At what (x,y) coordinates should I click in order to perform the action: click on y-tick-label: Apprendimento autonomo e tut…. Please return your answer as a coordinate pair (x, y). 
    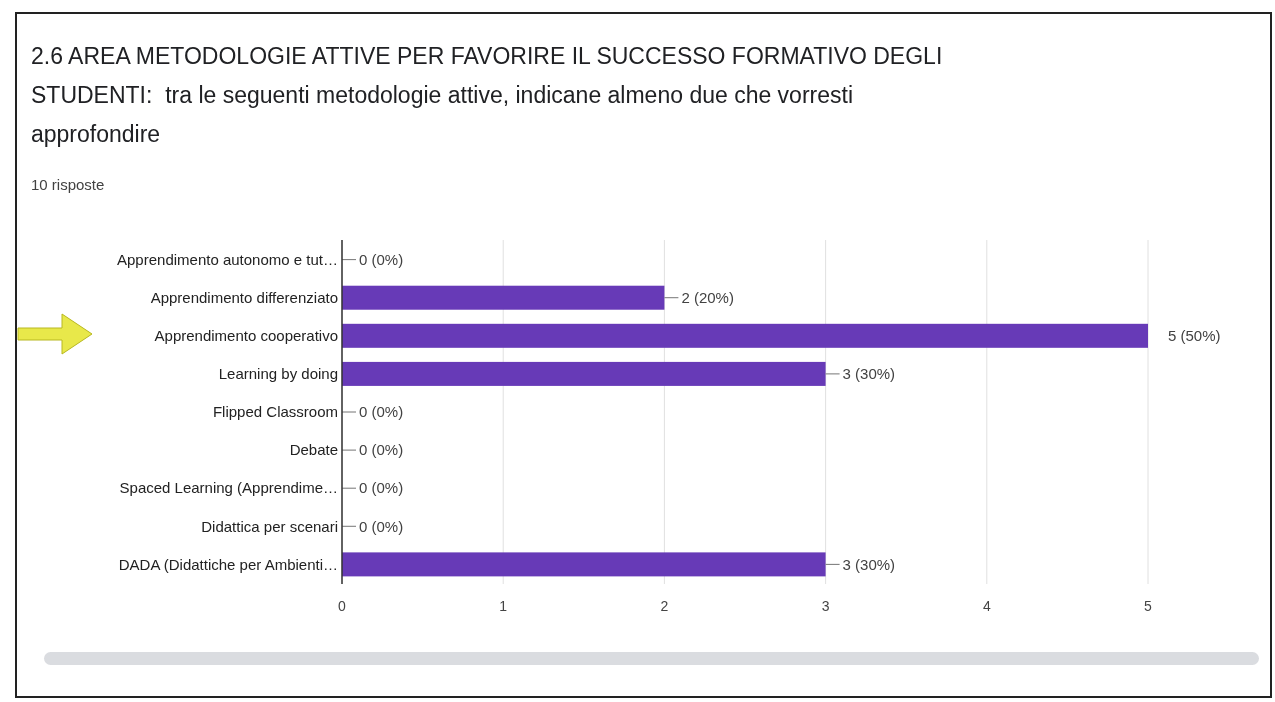
    Looking at the image, I should click on (227, 259).